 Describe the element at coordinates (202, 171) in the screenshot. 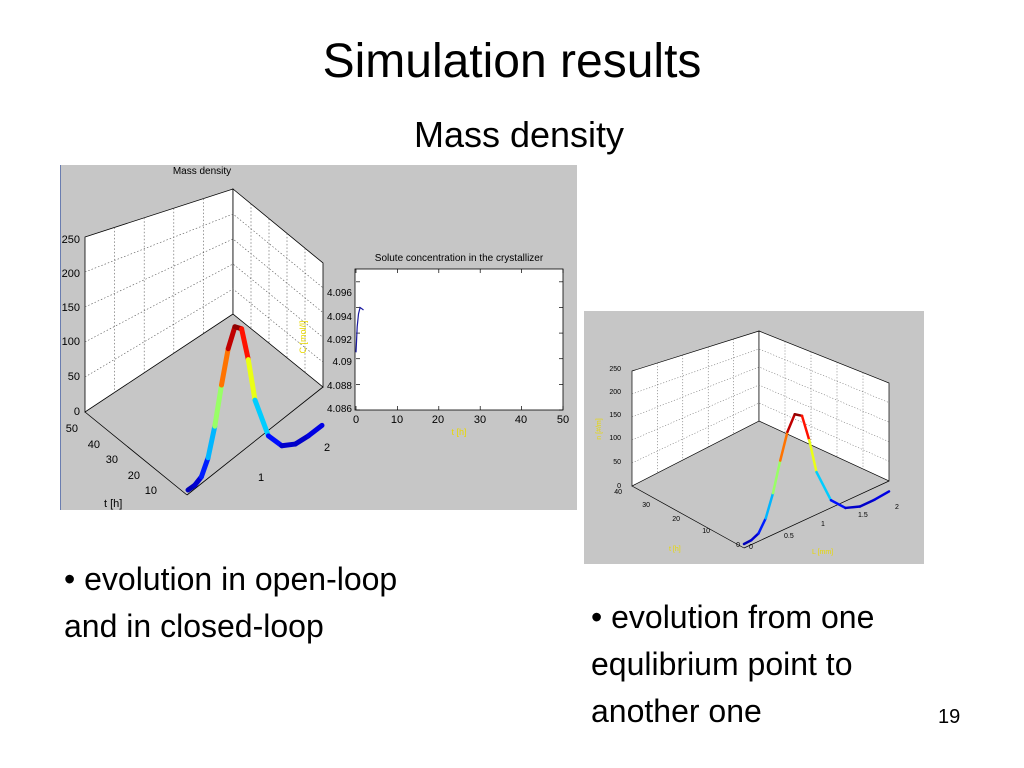

I see `mass-density-chart-title: Mass density` at that location.